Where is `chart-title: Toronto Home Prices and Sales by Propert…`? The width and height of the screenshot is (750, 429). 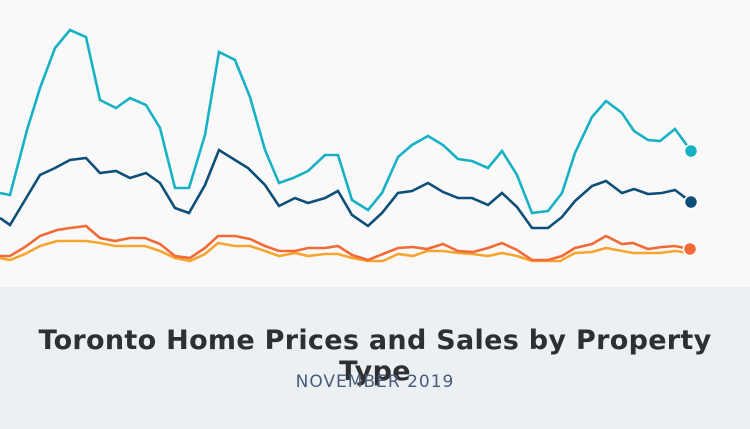 chart-title: Toronto Home Prices and Sales by Propert… is located at coordinates (375, 356).